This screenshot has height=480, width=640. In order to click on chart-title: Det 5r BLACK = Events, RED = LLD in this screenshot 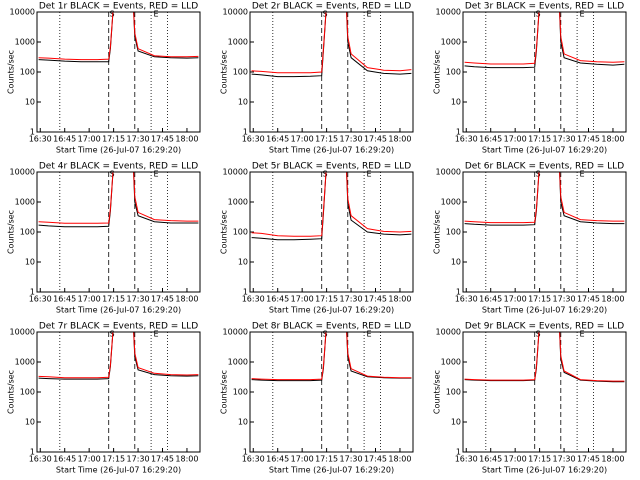, I will do `click(331, 167)`.